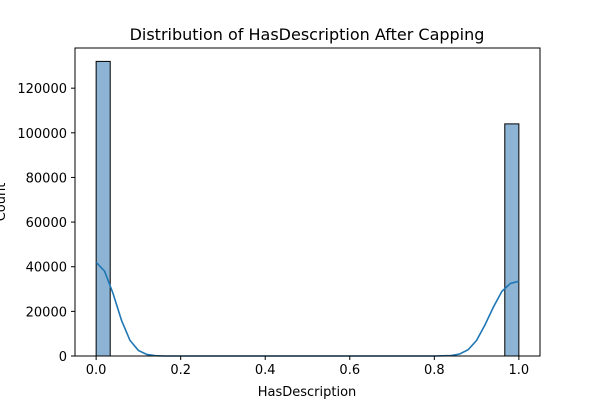 The height and width of the screenshot is (400, 600). What do you see at coordinates (46, 312) in the screenshot?
I see `y-tick-label: 20000` at bounding box center [46, 312].